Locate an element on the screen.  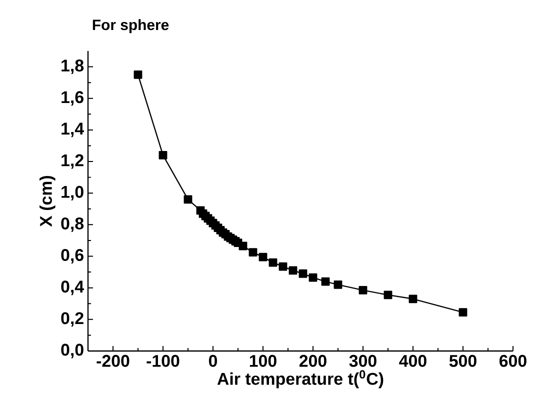
x-tick-label: -200 is located at coordinates (113, 360).